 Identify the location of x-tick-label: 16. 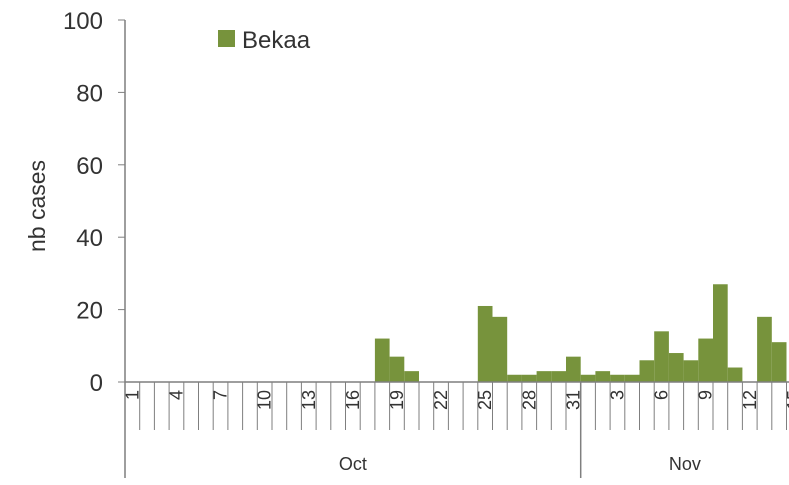
(353, 400).